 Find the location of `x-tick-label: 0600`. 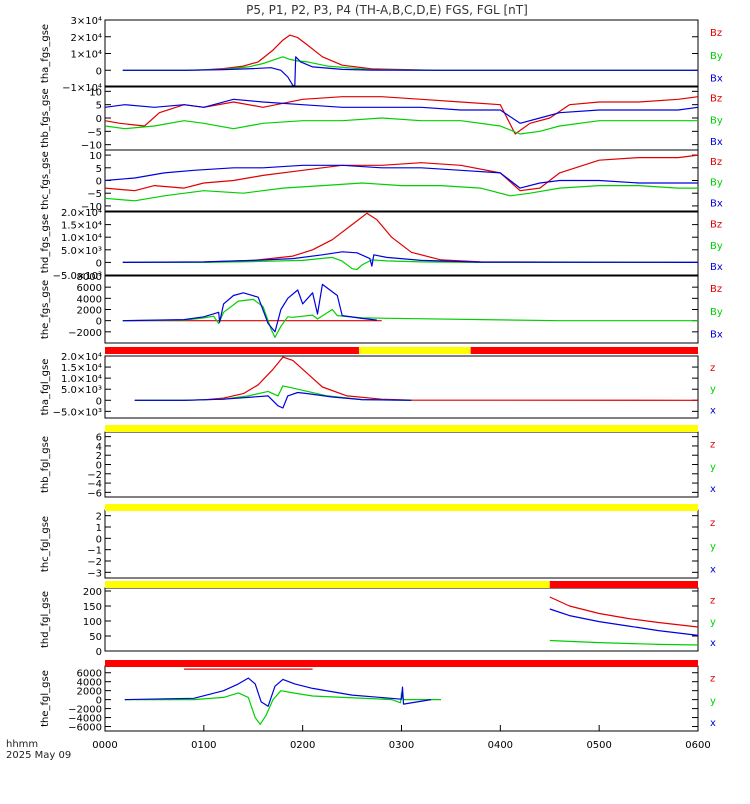

x-tick-label: 0600 is located at coordinates (697, 745).